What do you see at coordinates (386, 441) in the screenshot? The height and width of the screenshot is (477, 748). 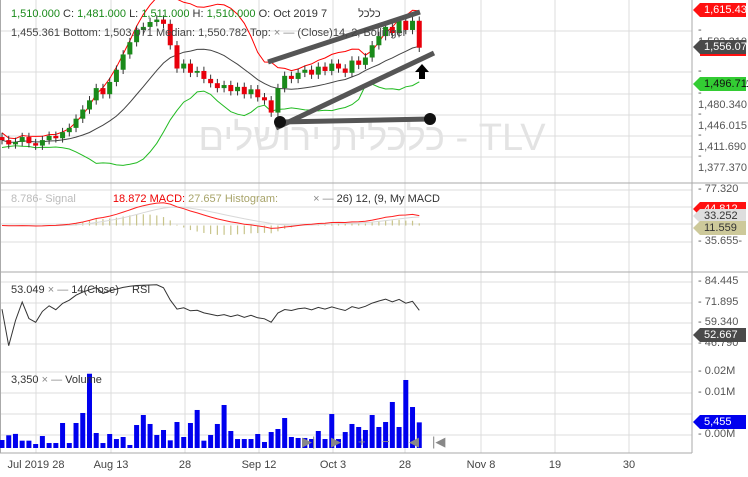 I see `zoom-out-button: −` at bounding box center [386, 441].